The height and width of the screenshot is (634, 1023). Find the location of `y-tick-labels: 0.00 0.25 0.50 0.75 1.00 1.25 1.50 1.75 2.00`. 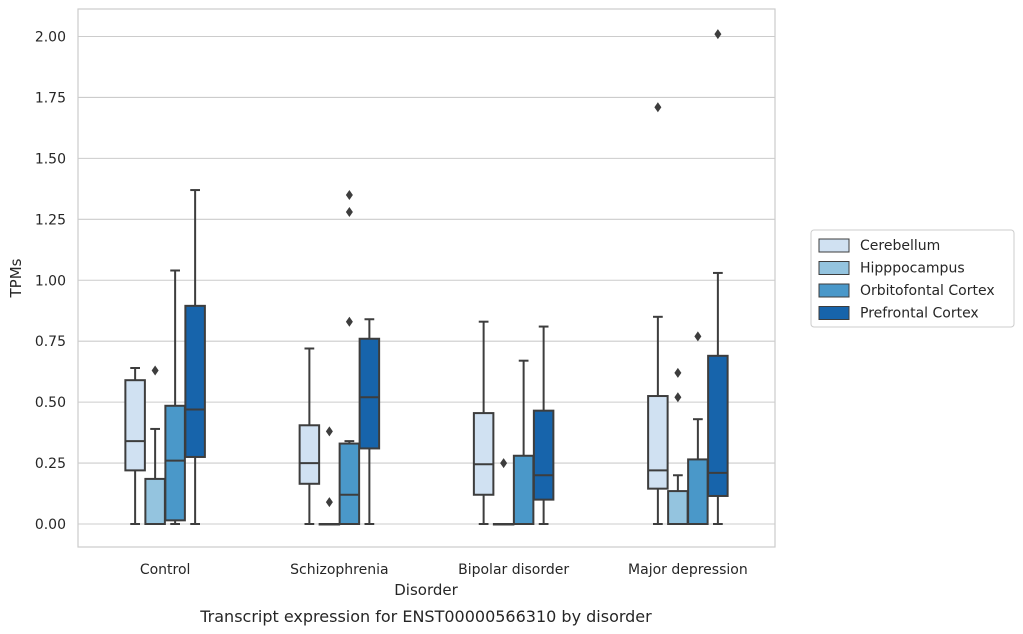

y-tick-labels: 0.00 0.25 0.50 0.75 1.00 1.25 1.50 1.75 2.00 is located at coordinates (50, 282).